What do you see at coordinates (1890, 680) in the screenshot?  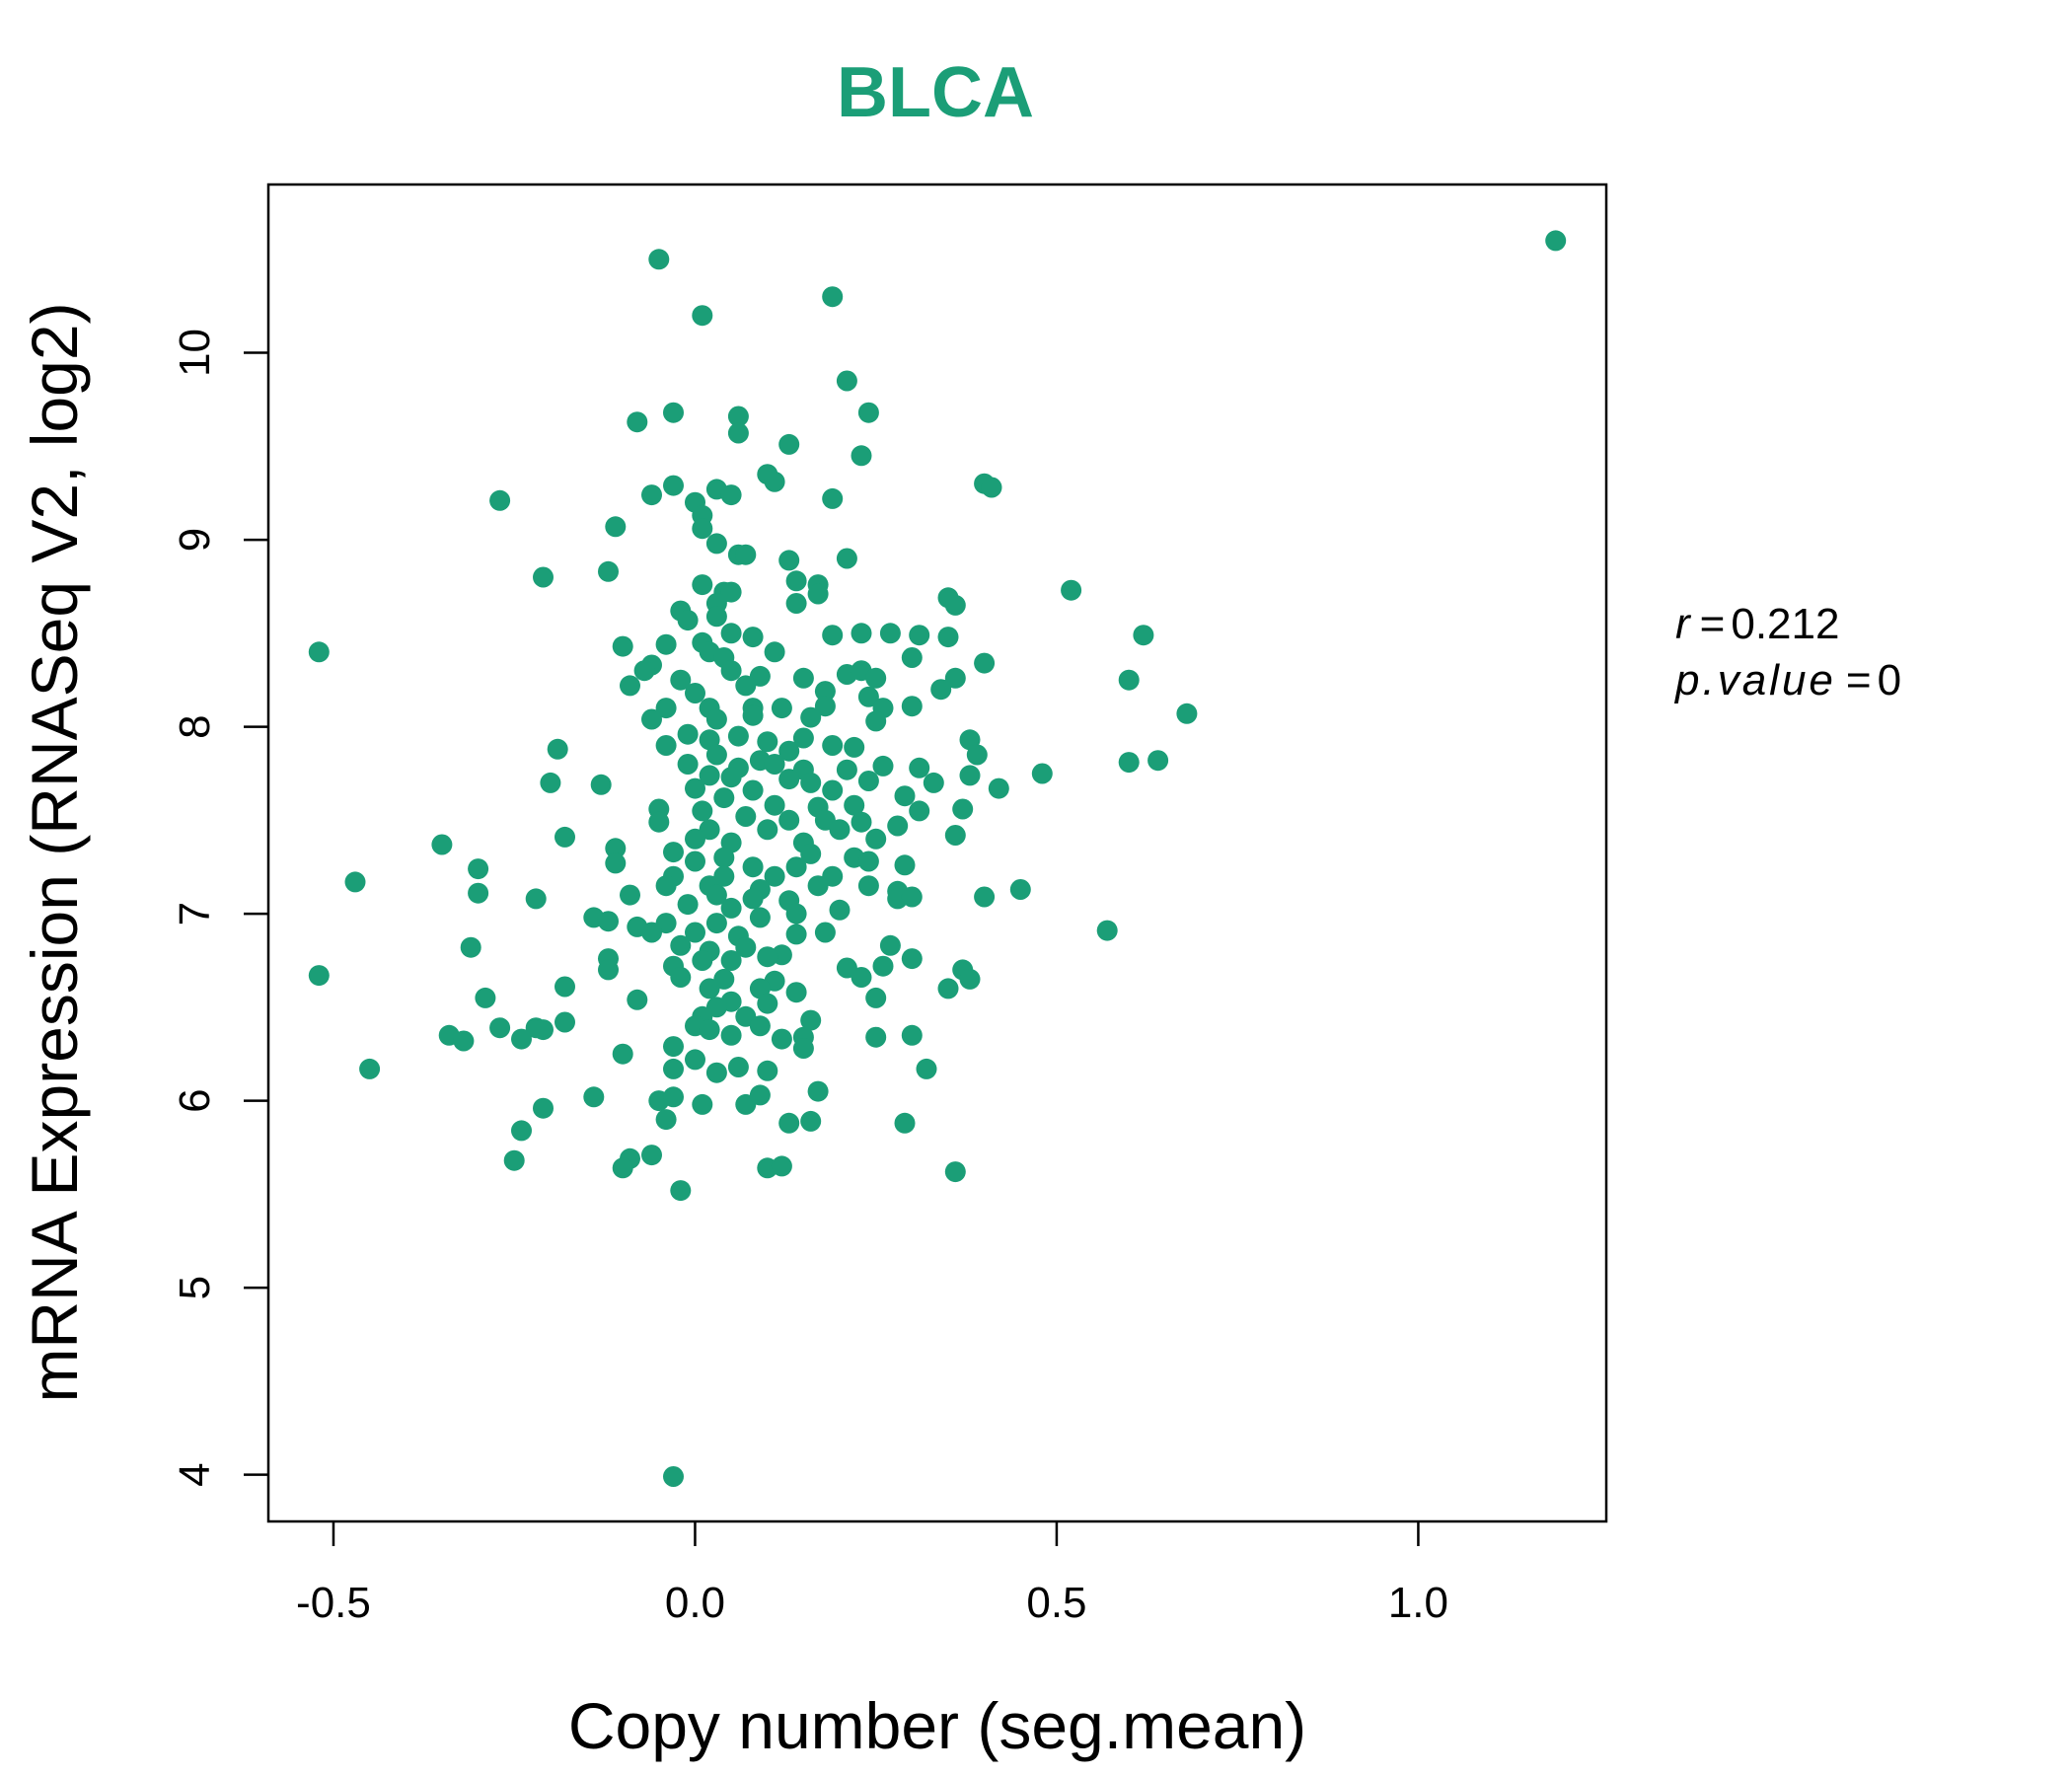 I see `p-value: 0` at bounding box center [1890, 680].